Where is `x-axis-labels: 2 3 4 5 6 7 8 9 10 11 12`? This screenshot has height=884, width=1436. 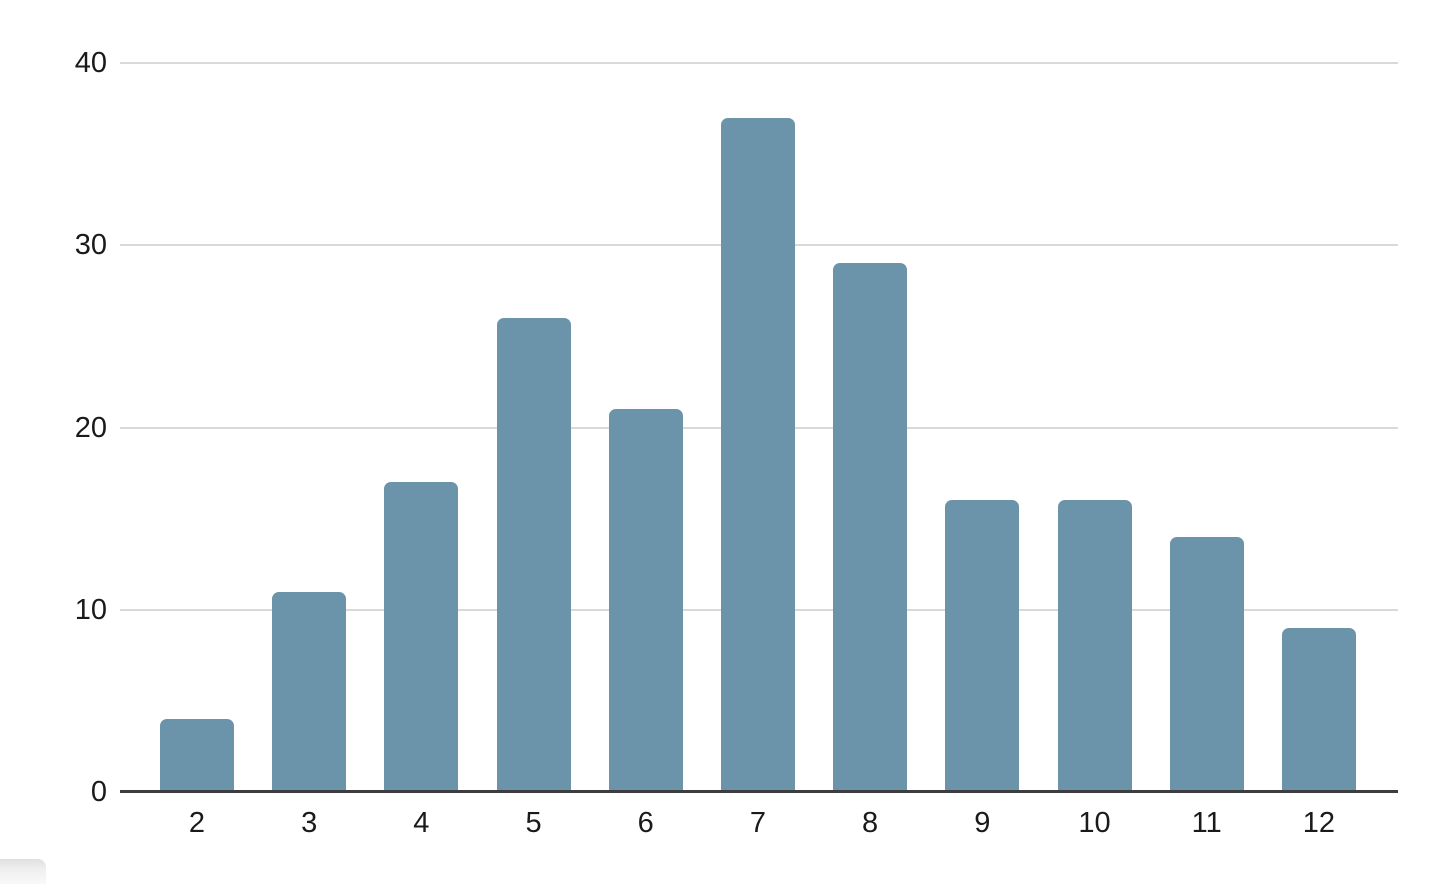 x-axis-labels: 2 3 4 5 6 7 8 9 10 11 12 is located at coordinates (758, 823).